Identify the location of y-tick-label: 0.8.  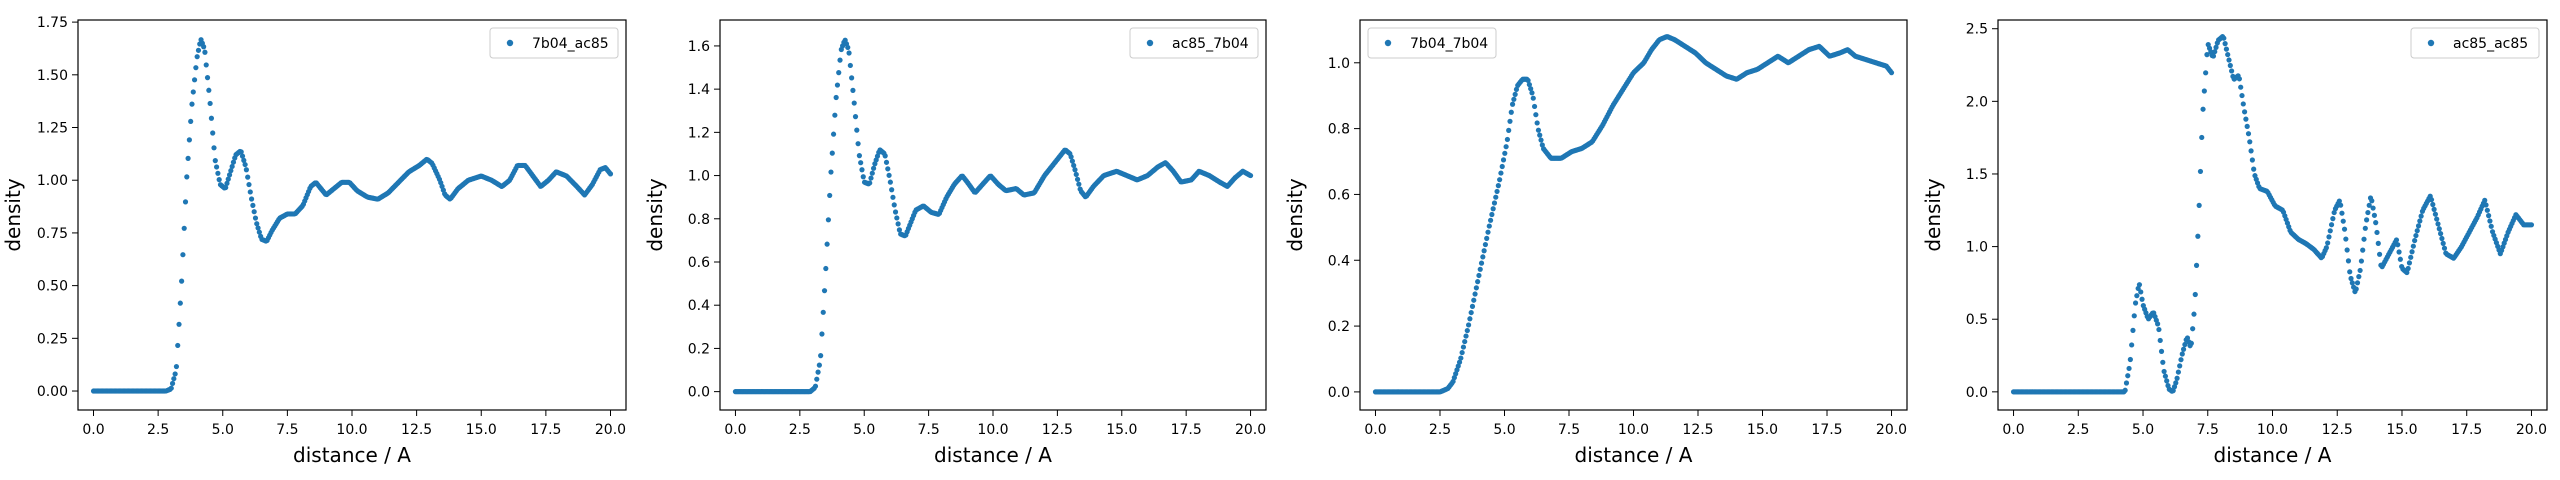
(699, 220).